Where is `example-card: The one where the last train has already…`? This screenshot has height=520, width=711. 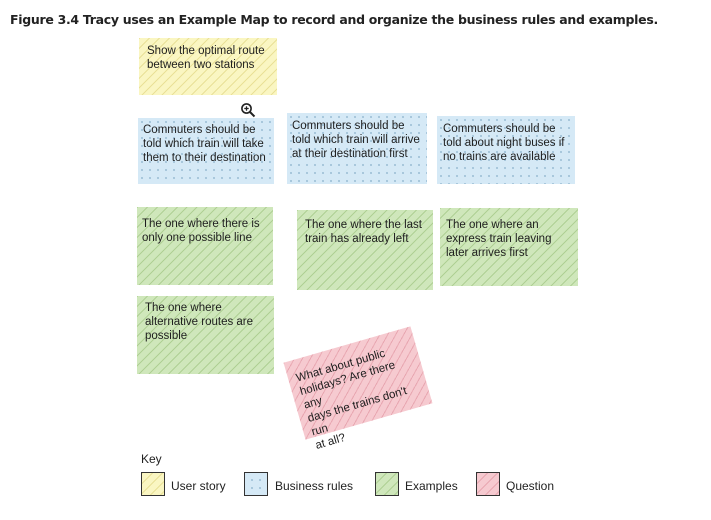
example-card: The one where the last train has already… is located at coordinates (365, 250).